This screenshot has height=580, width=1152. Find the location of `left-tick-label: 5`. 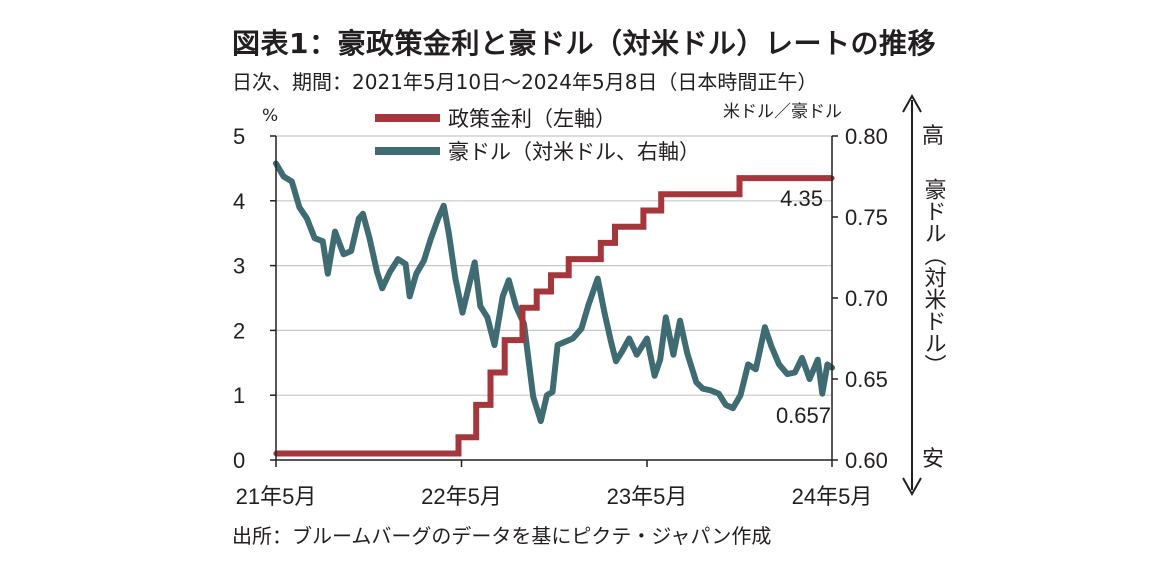

left-tick-label: 5 is located at coordinates (239, 136).